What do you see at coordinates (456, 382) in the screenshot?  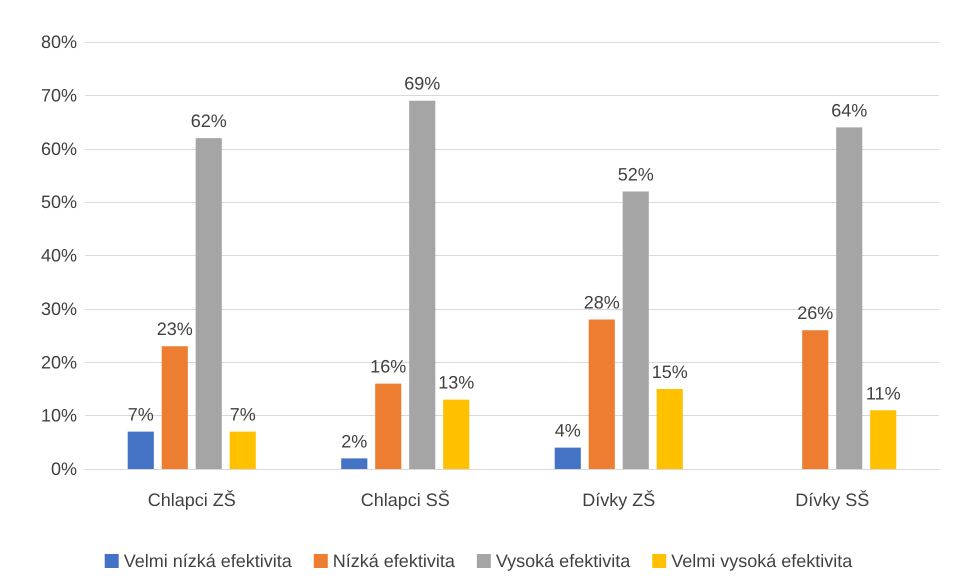 I see `data-label: 13%` at bounding box center [456, 382].